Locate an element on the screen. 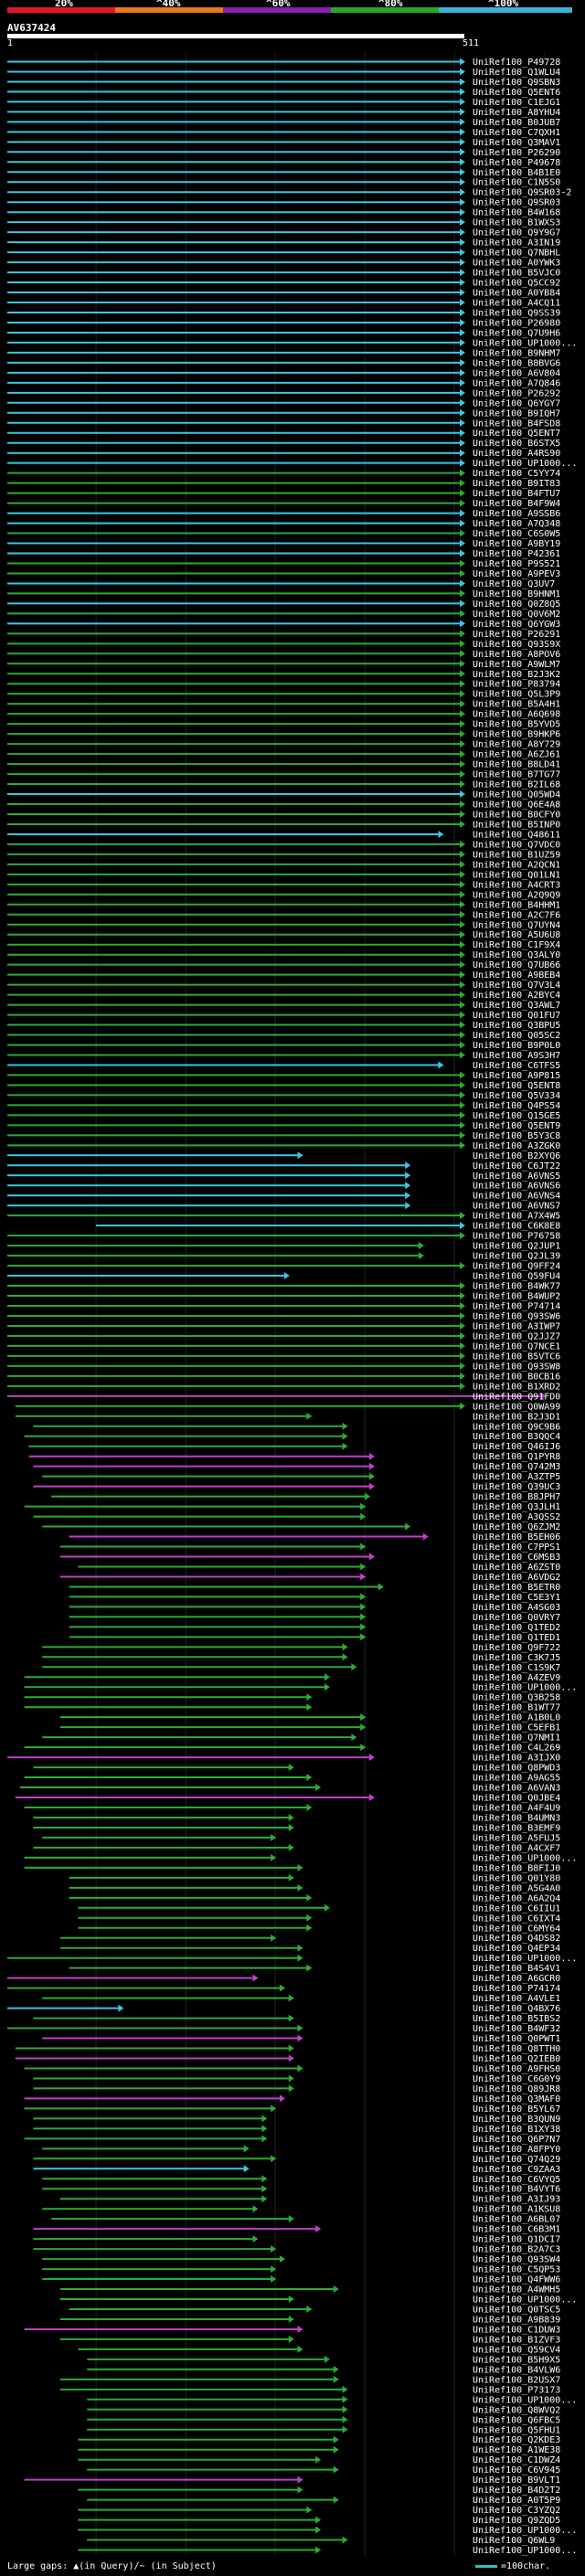 The width and height of the screenshot is (585, 2576). hit-row: UniRef100_Q2JL39 is located at coordinates (284, 1257).